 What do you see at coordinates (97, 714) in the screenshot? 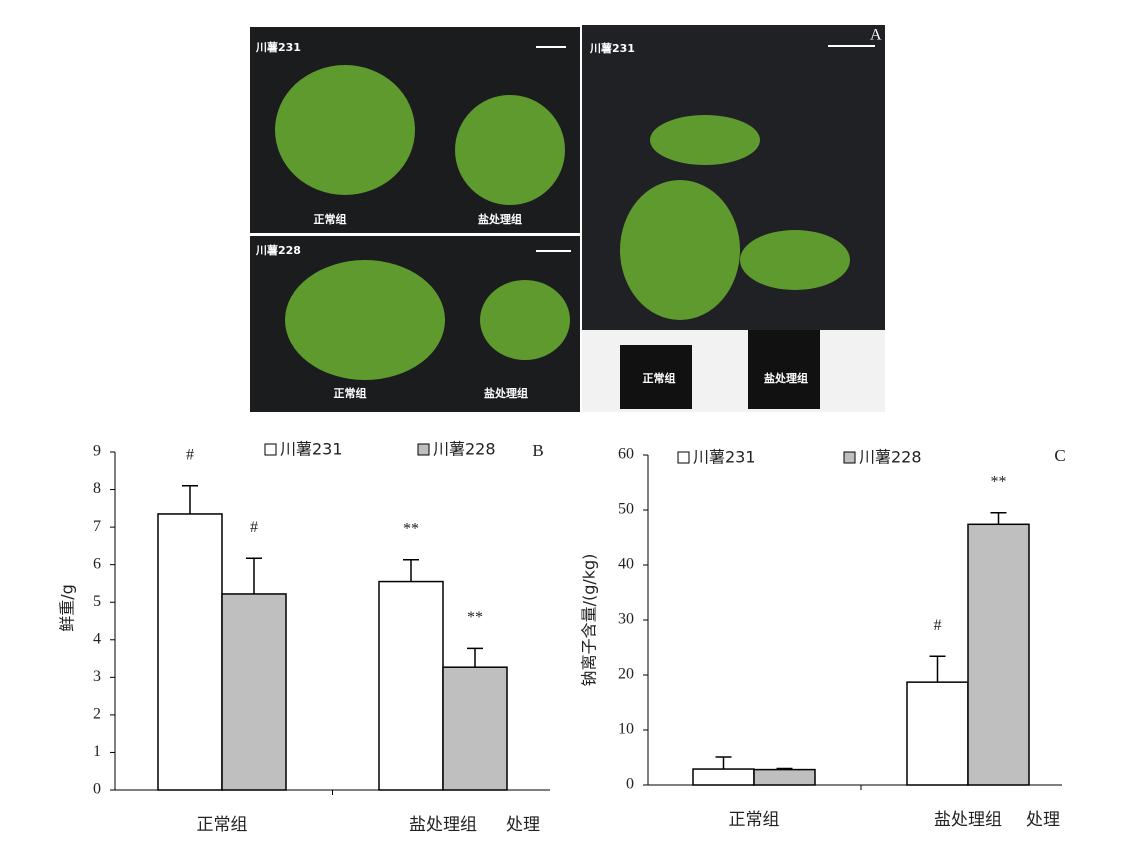
I see `y-tick-label: 2` at bounding box center [97, 714].